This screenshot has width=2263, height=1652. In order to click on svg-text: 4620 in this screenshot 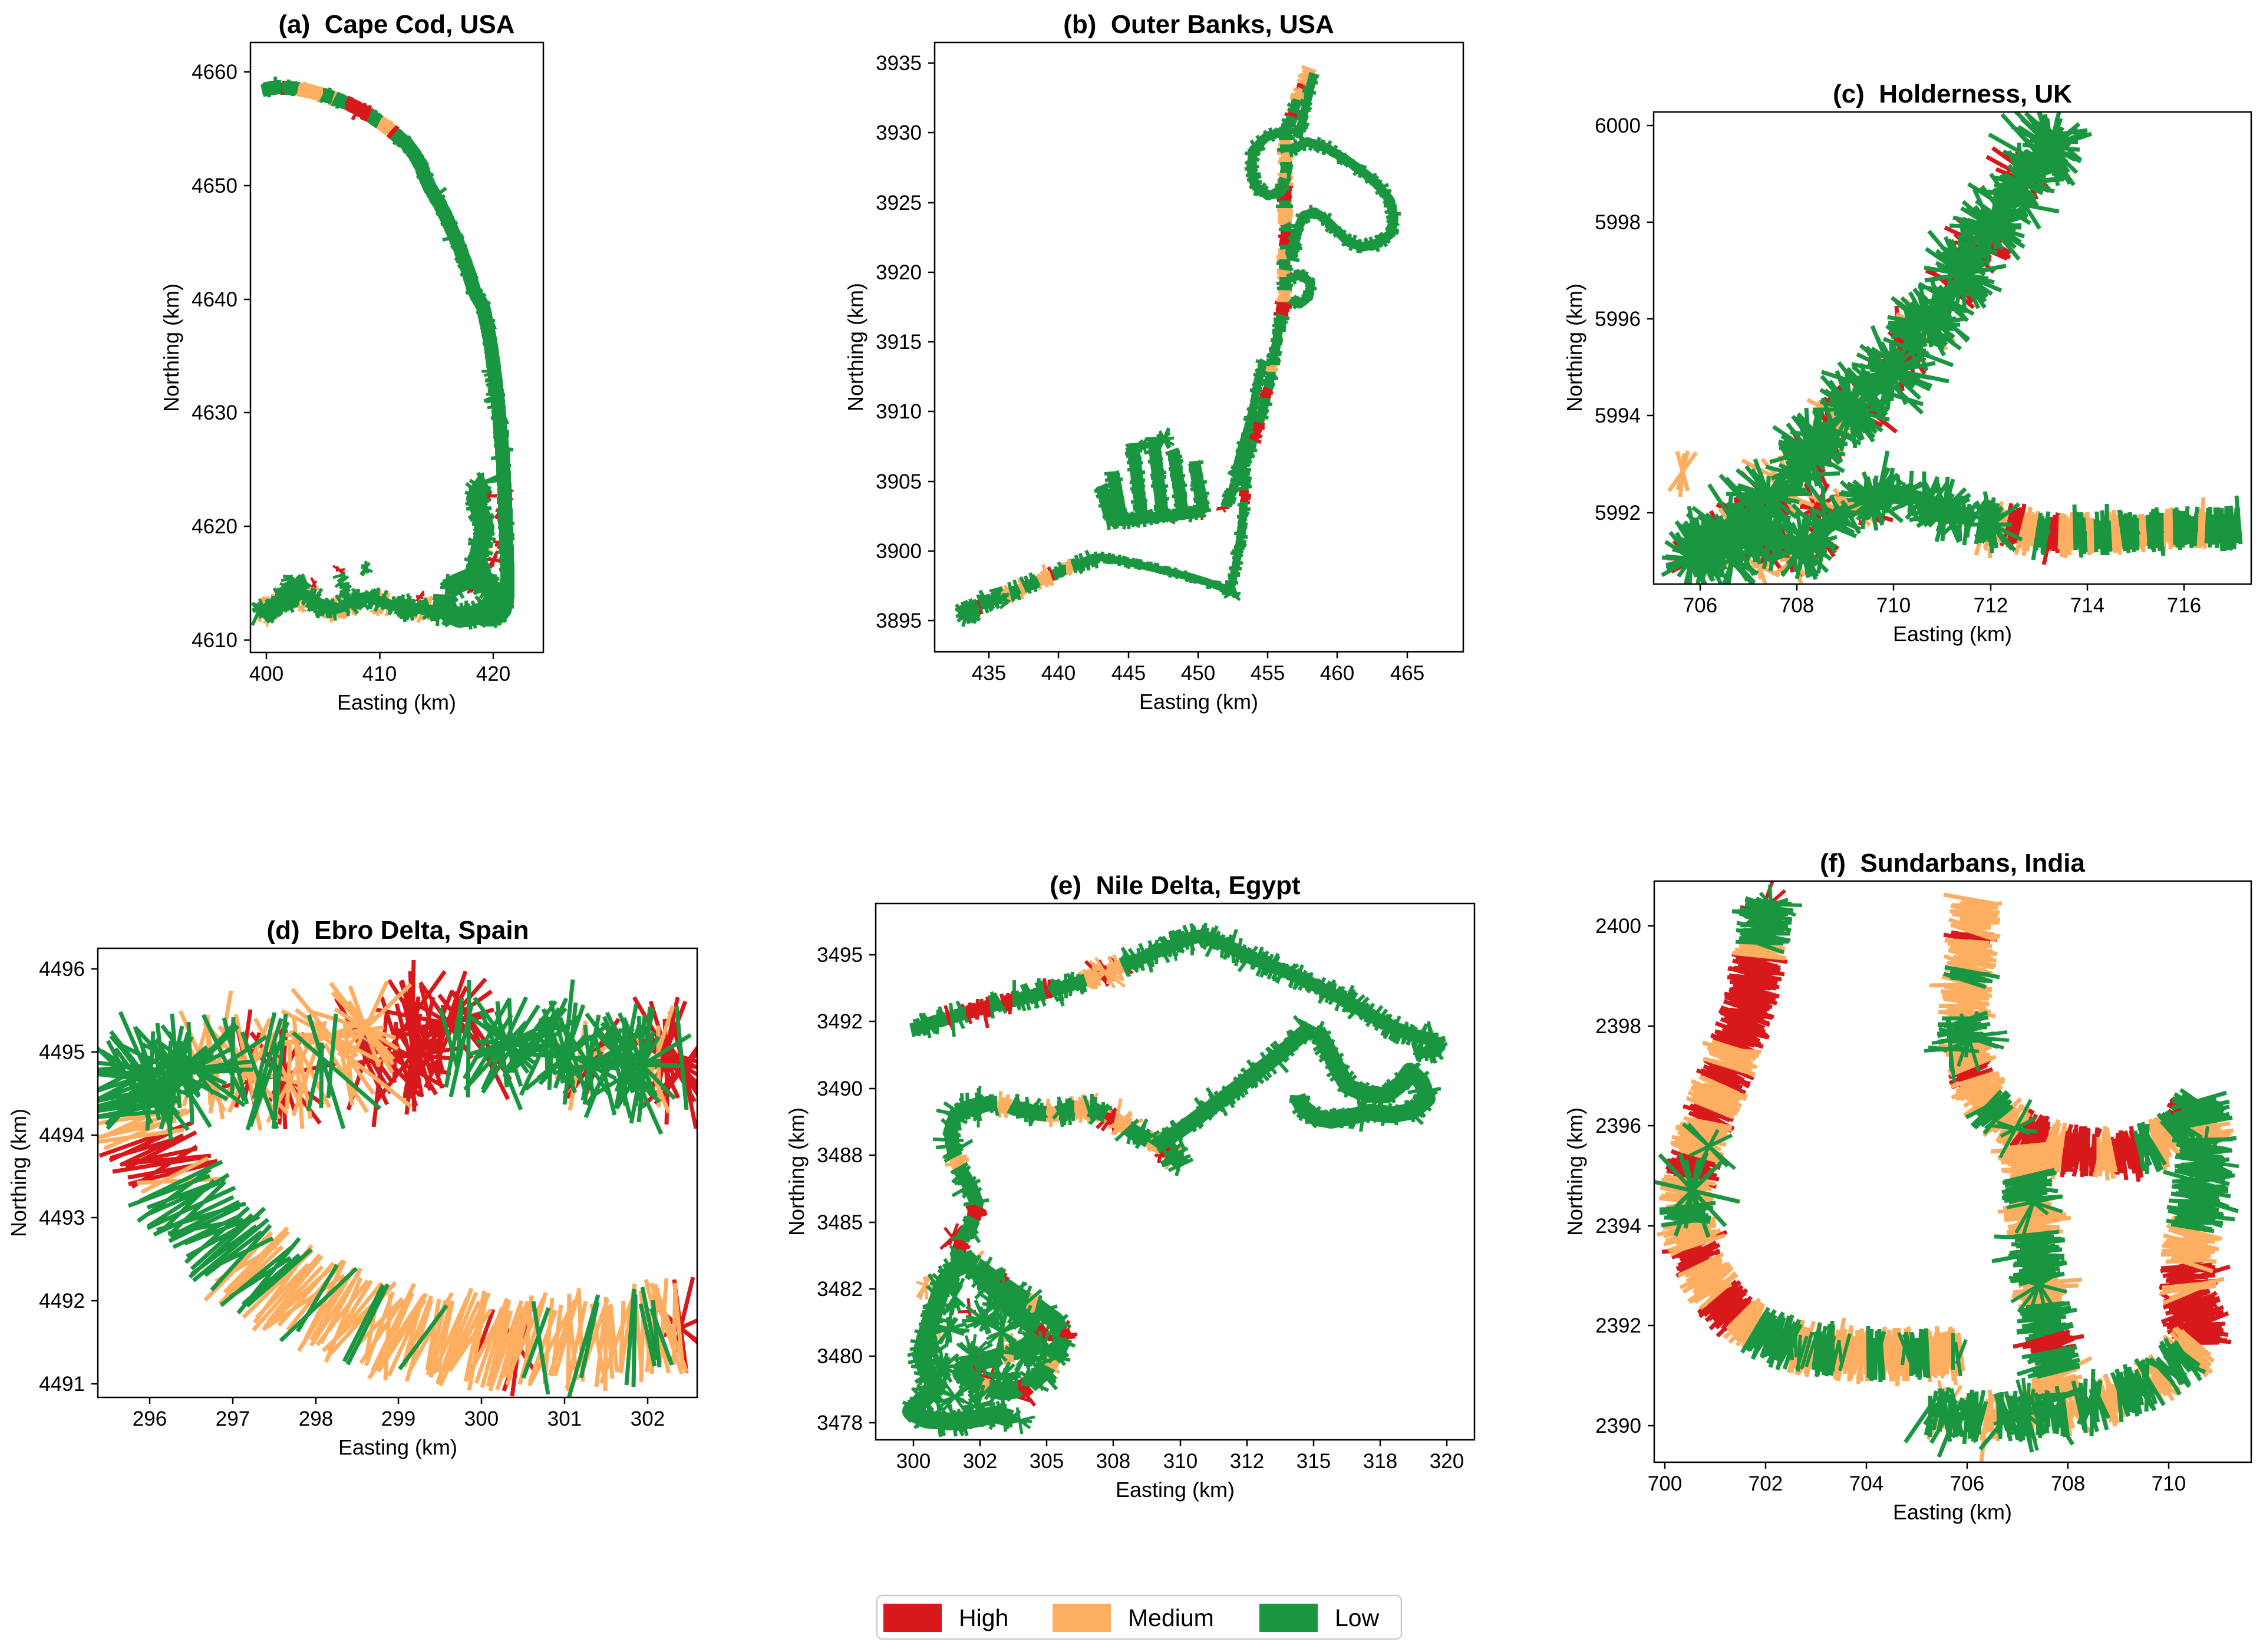, I will do `click(214, 526)`.